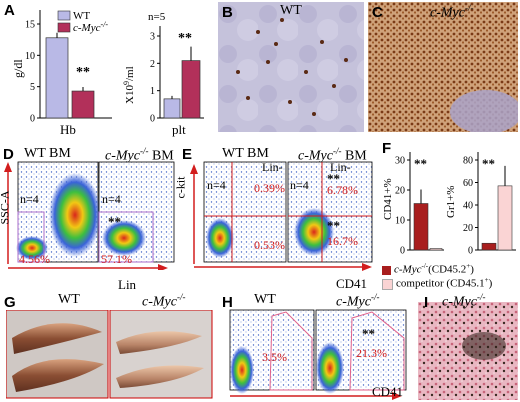 The height and width of the screenshot is (402, 520). What do you see at coordinates (464, 301) in the screenshot?
I see `panel-i-title: c-Myc-/-` at bounding box center [464, 301].